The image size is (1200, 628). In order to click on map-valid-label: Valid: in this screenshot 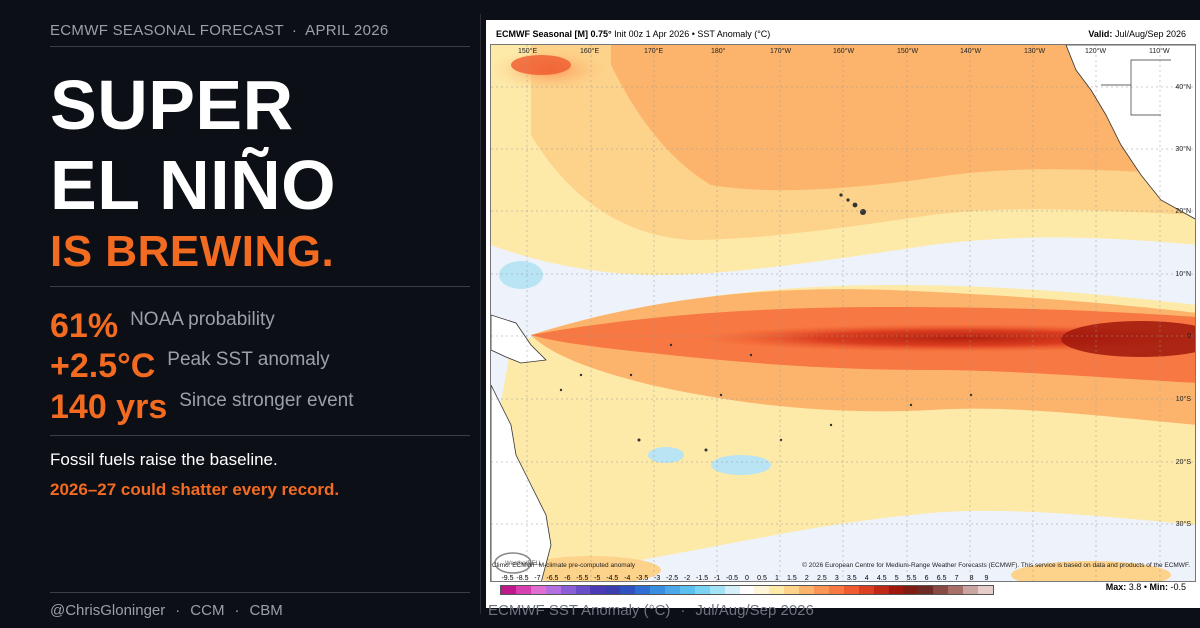, I will do `click(1100, 34)`.